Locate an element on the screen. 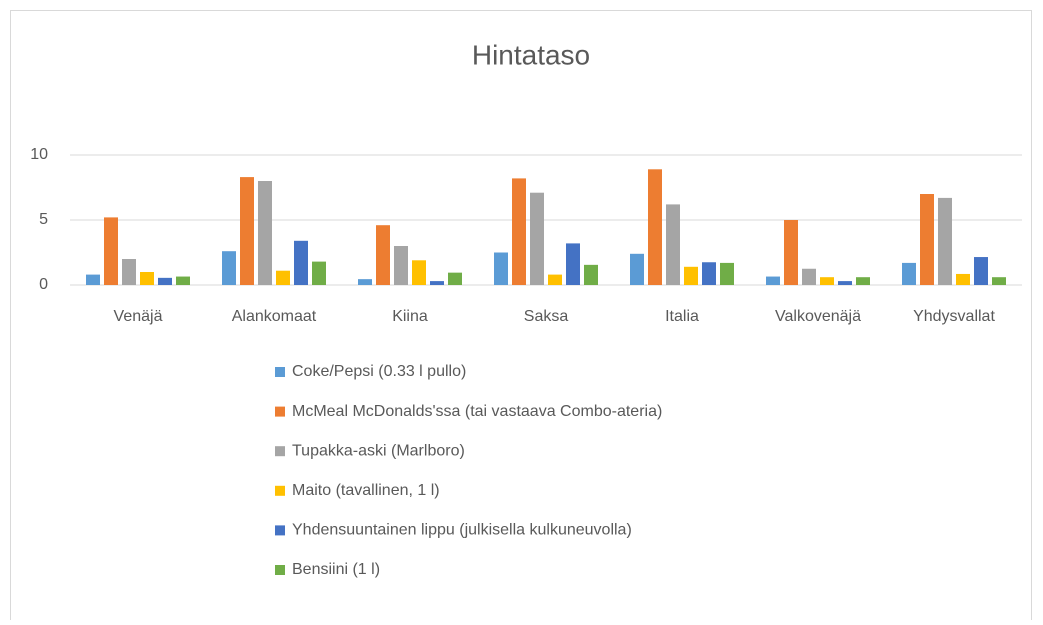  x-tick-label: Venäjä is located at coordinates (138, 316).